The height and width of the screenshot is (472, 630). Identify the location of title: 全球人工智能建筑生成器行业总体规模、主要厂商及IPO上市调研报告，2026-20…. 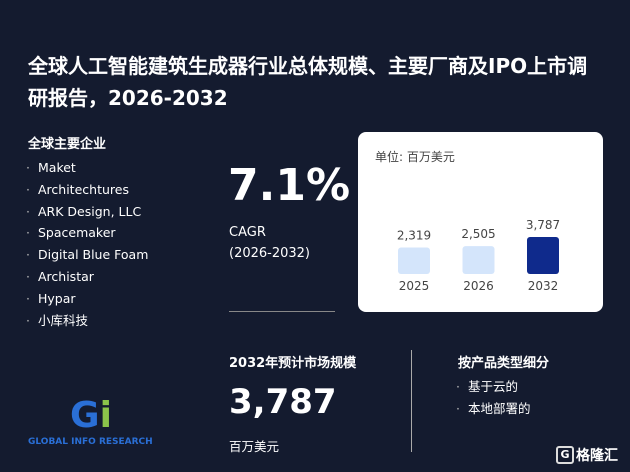
(308, 82).